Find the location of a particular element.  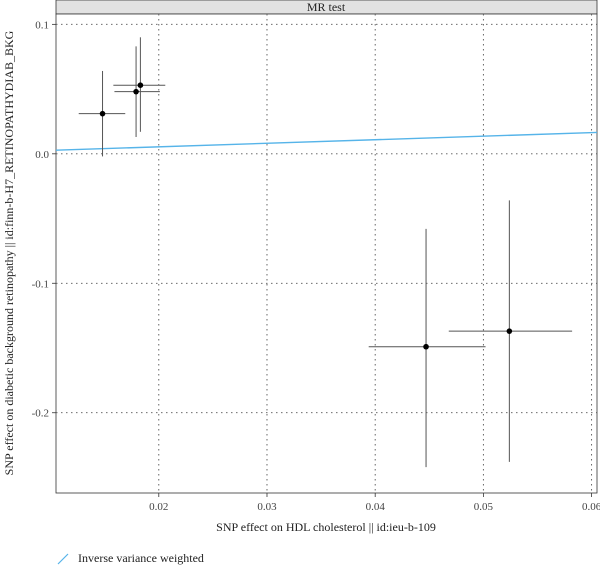

title-strip: MR test is located at coordinates (326, 7).